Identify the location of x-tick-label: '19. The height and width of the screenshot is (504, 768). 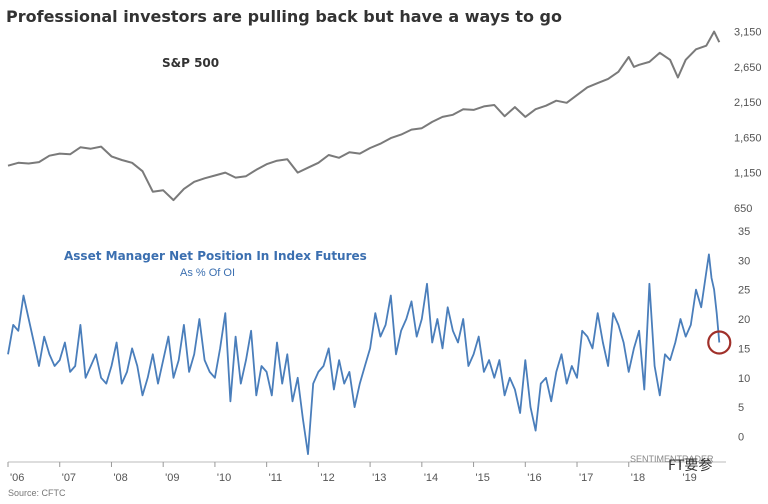
(689, 478).